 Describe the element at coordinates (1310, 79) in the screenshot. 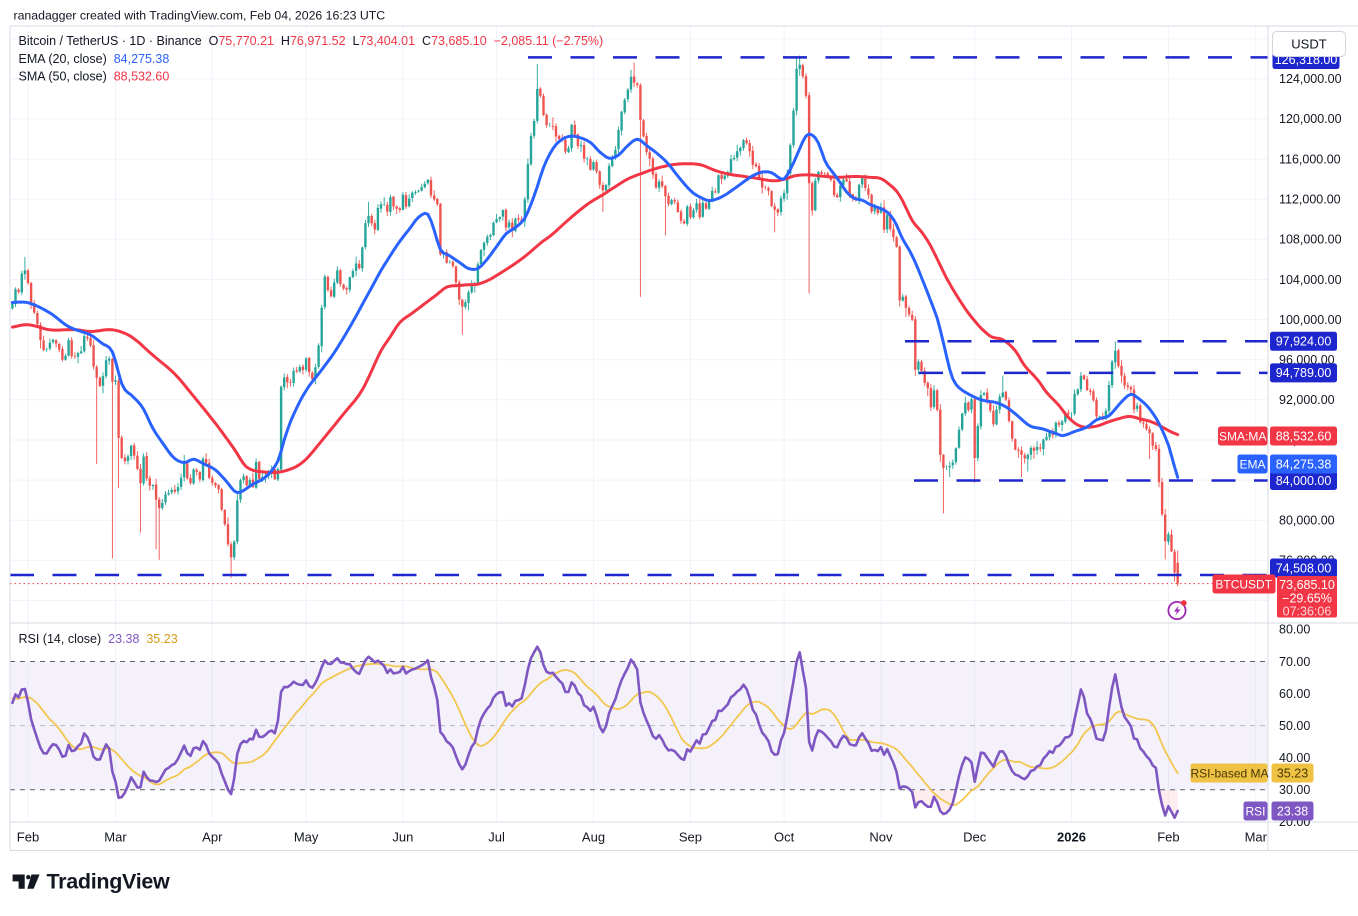

I see `svg-text: 124,000.00` at that location.